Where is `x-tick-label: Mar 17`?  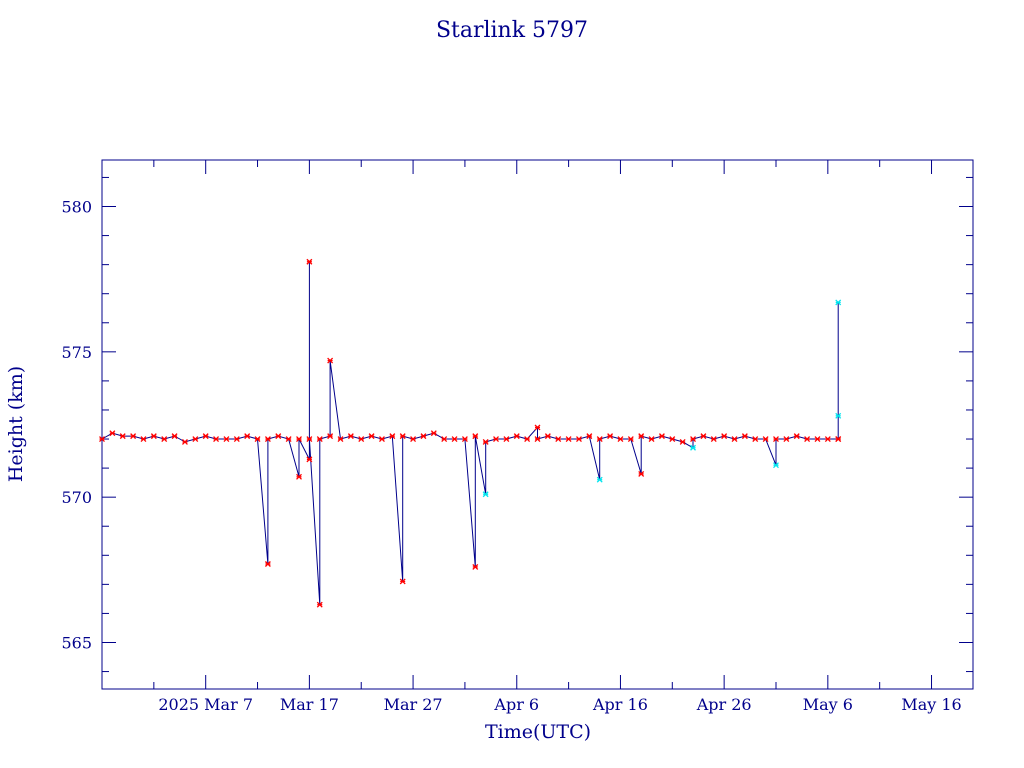
x-tick-label: Mar 17 is located at coordinates (309, 704).